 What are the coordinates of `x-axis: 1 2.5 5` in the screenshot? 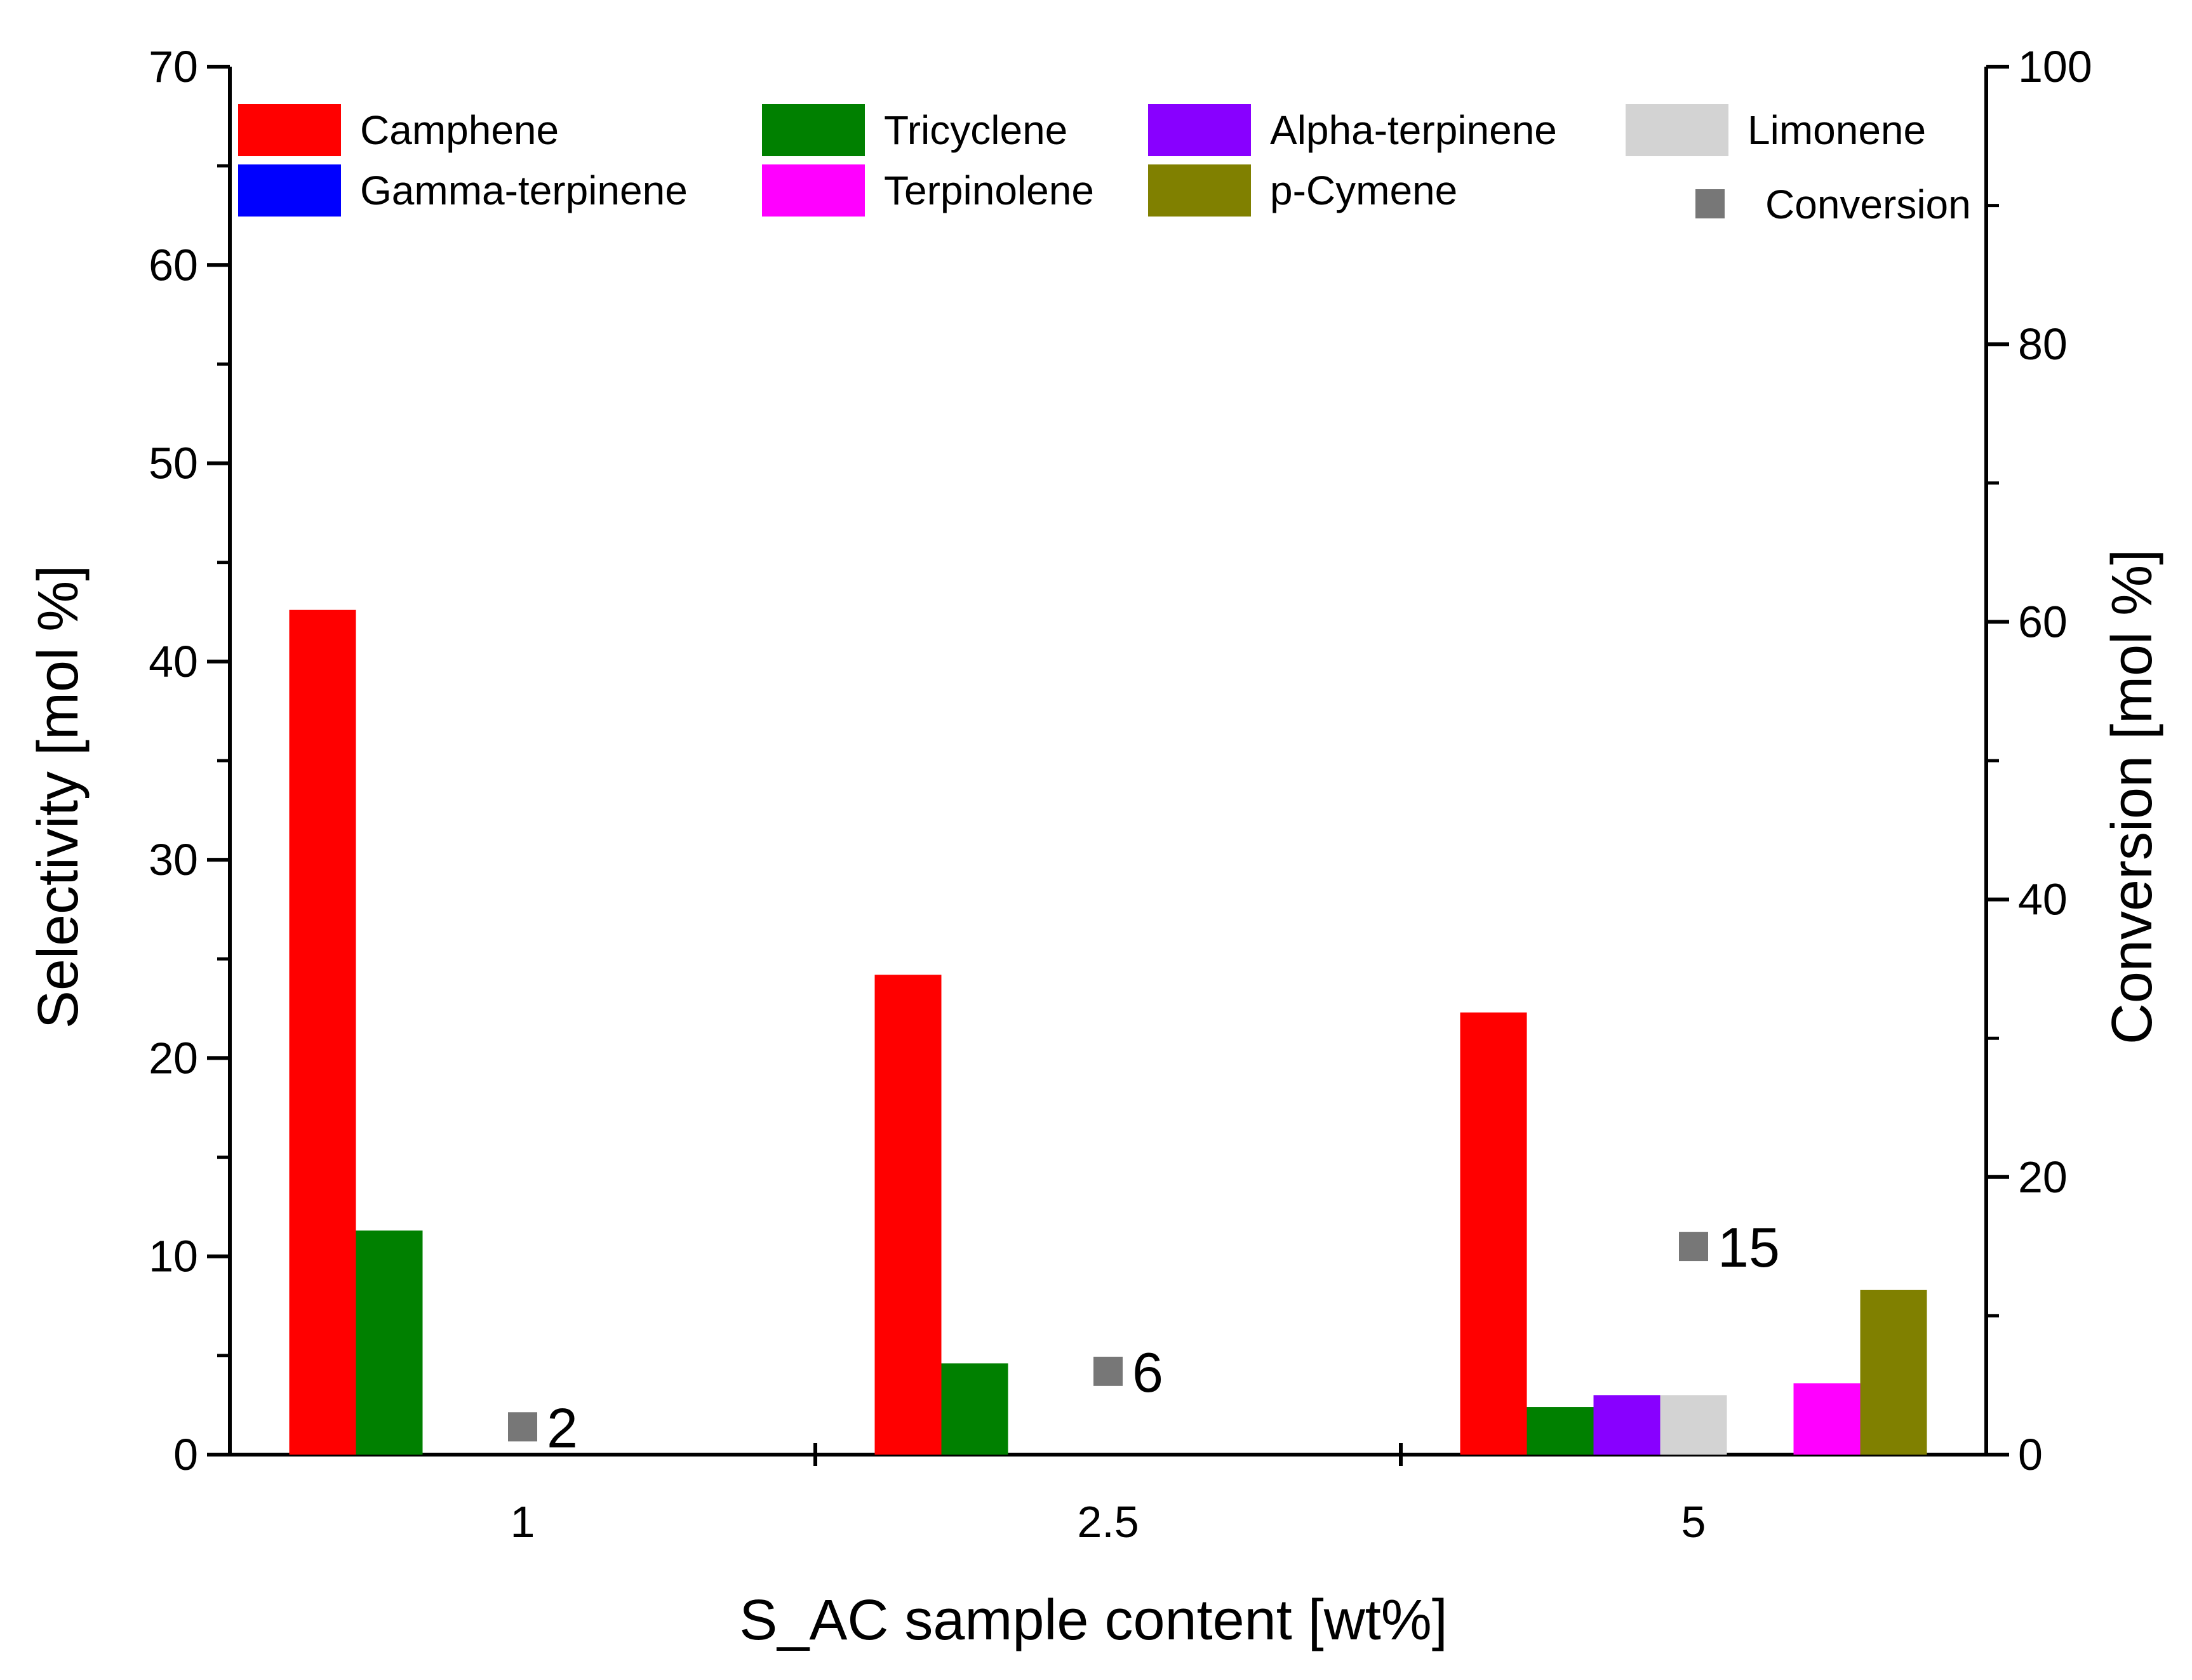 It's located at (1109, 1495).